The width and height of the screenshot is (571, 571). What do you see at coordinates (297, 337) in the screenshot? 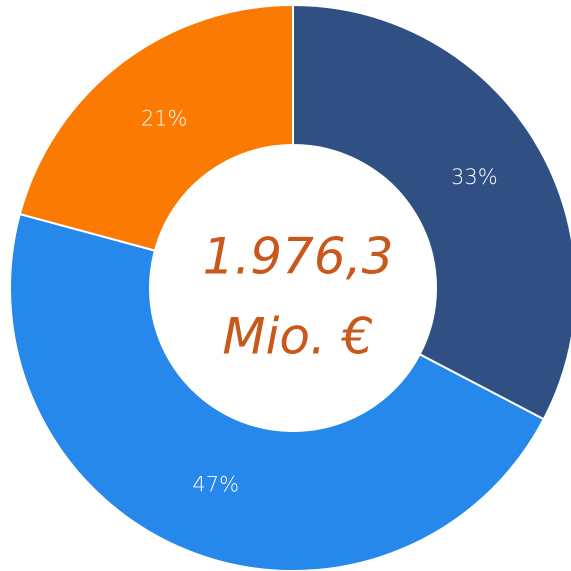
I see `center-unit: Mio. €` at bounding box center [297, 337].